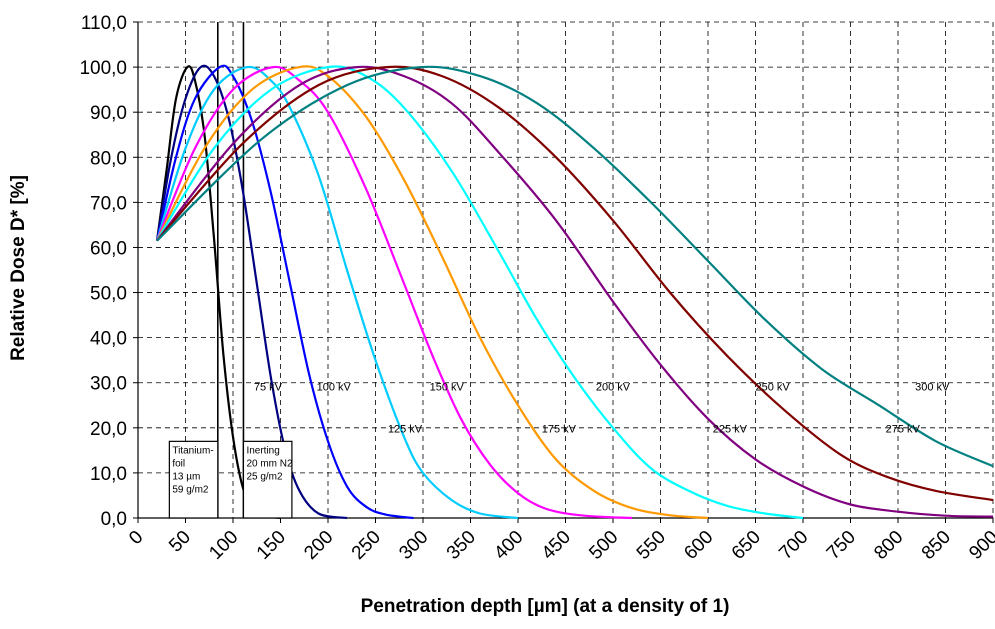  Describe the element at coordinates (108, 113) in the screenshot. I see `y-tick-label: 90,0` at that location.